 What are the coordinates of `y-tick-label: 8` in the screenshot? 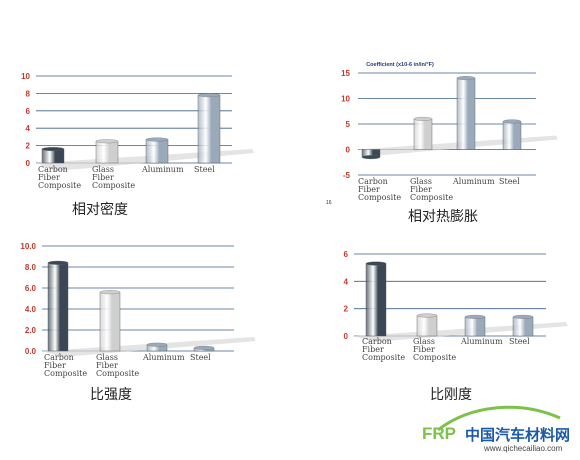 It's located at (28, 93).